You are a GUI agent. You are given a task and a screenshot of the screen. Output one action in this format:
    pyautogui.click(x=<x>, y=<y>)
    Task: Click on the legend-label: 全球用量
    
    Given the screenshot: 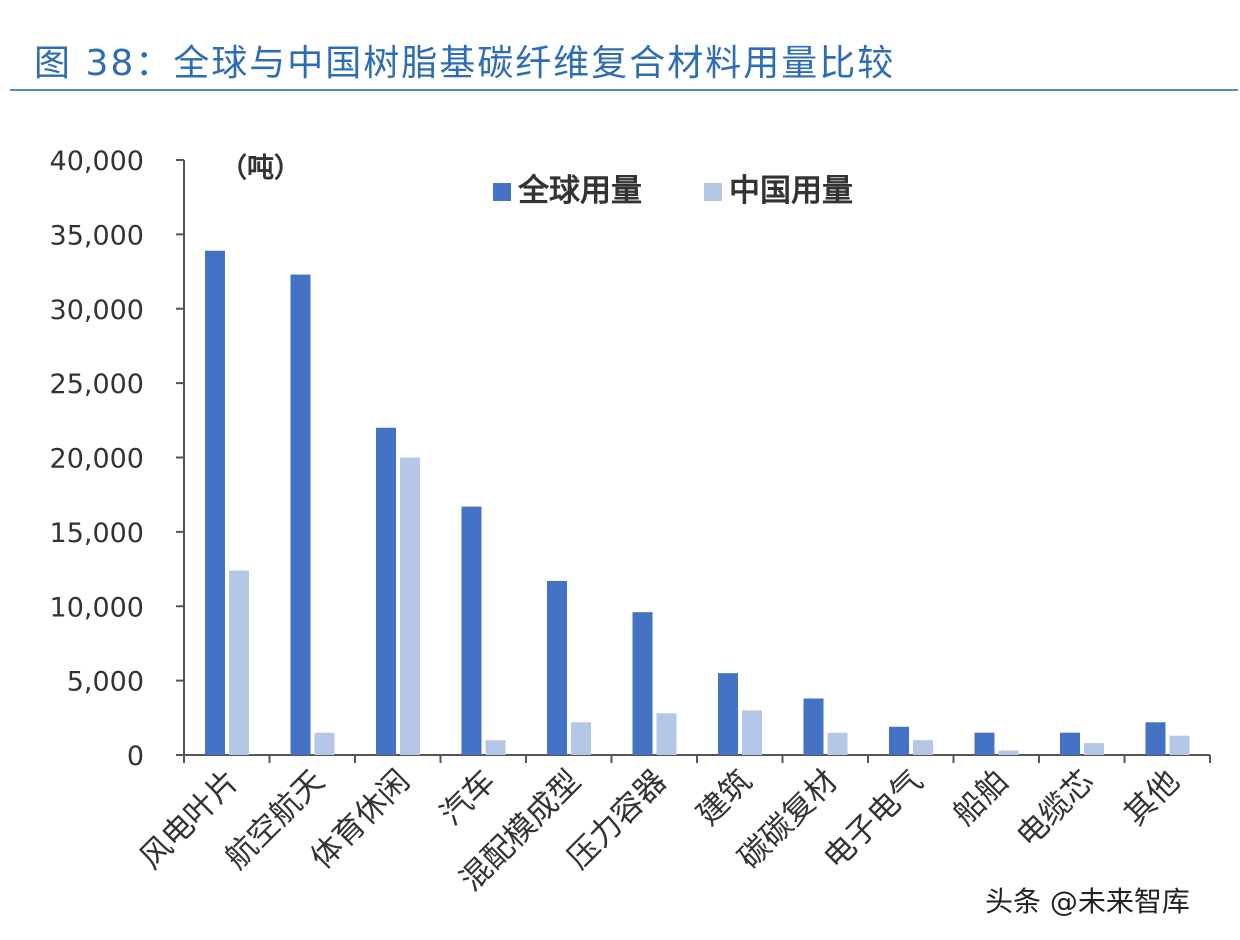 What is the action you would take?
    pyautogui.click(x=579, y=191)
    